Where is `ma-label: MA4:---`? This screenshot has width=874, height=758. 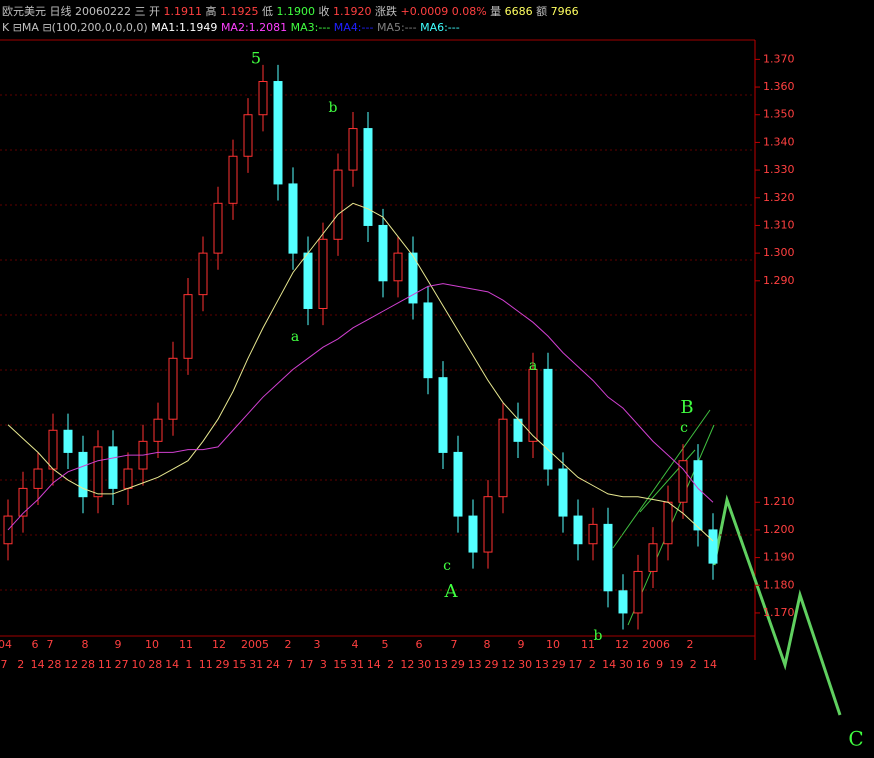
ma-label: MA4:--- is located at coordinates (353, 27).